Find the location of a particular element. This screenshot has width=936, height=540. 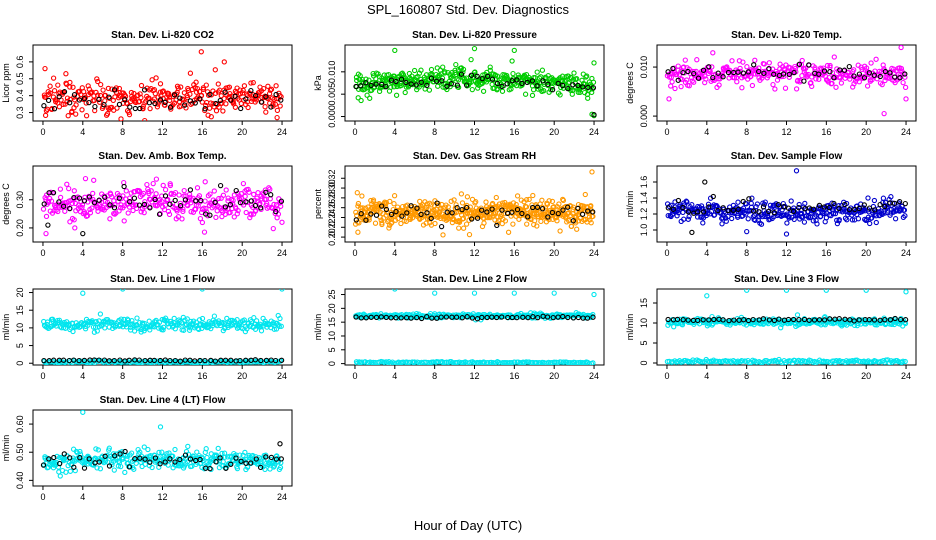

x-tick-label: 8 is located at coordinates (122, 253).